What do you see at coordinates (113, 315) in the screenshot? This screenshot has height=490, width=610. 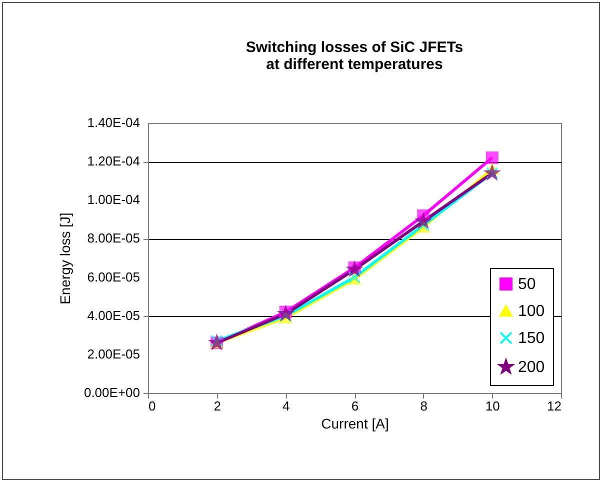 I see `y-tick-label: 4.00E-05` at bounding box center [113, 315].